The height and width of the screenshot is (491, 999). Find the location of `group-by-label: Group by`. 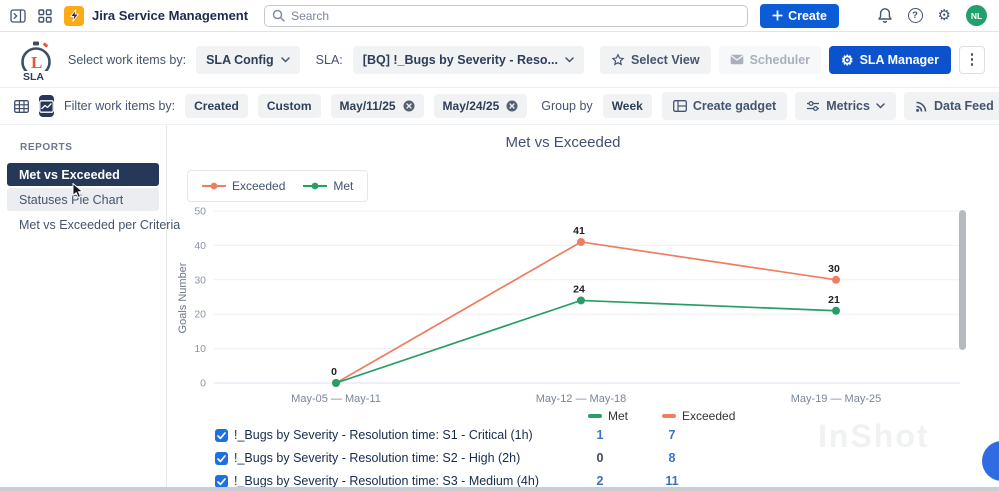

group-by-label: Group by is located at coordinates (567, 106).